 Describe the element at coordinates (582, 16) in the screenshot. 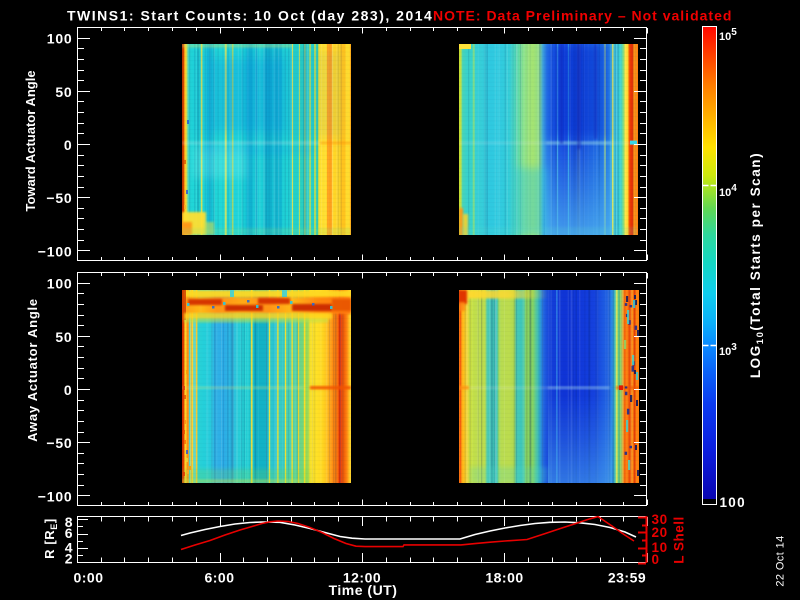

I see `svg-text:NOTE: Data Preliminary – Not v: NOTE: Data Preliminary – Not validated` at that location.